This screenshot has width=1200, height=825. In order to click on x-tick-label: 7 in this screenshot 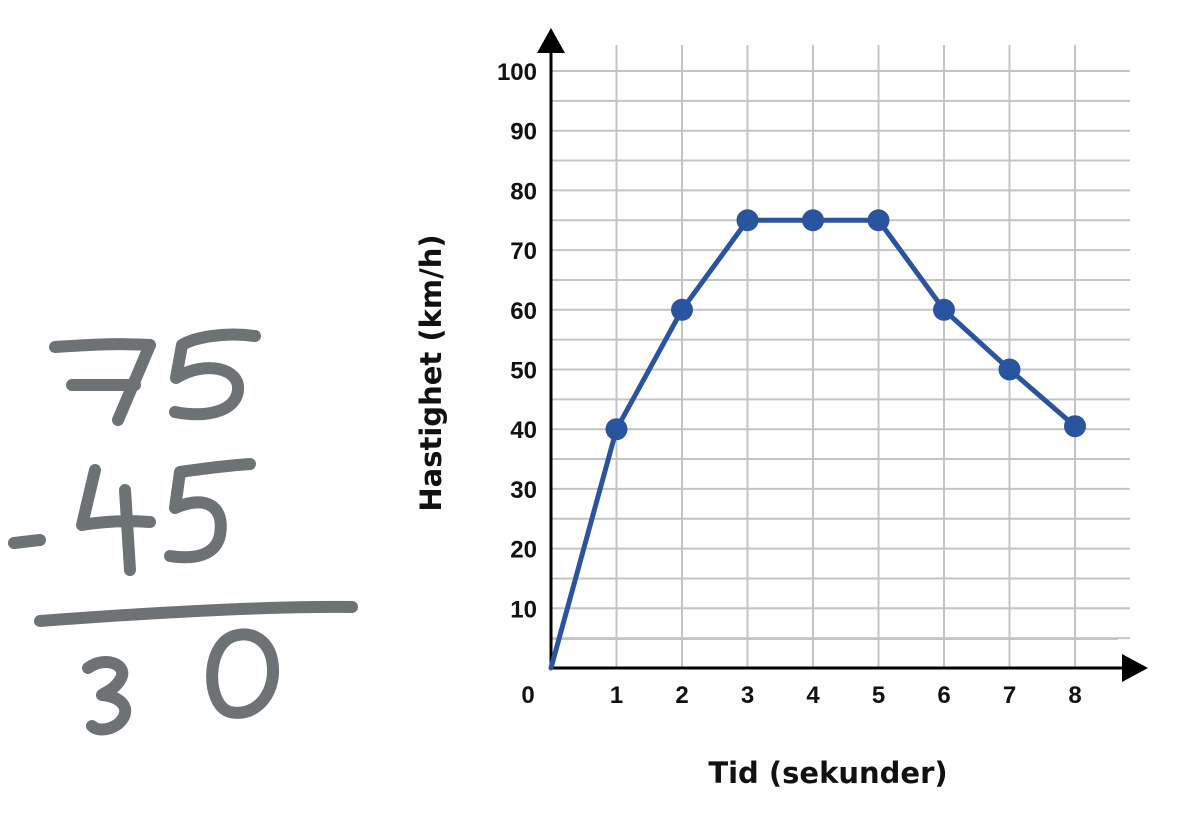, I will do `click(1009, 695)`.